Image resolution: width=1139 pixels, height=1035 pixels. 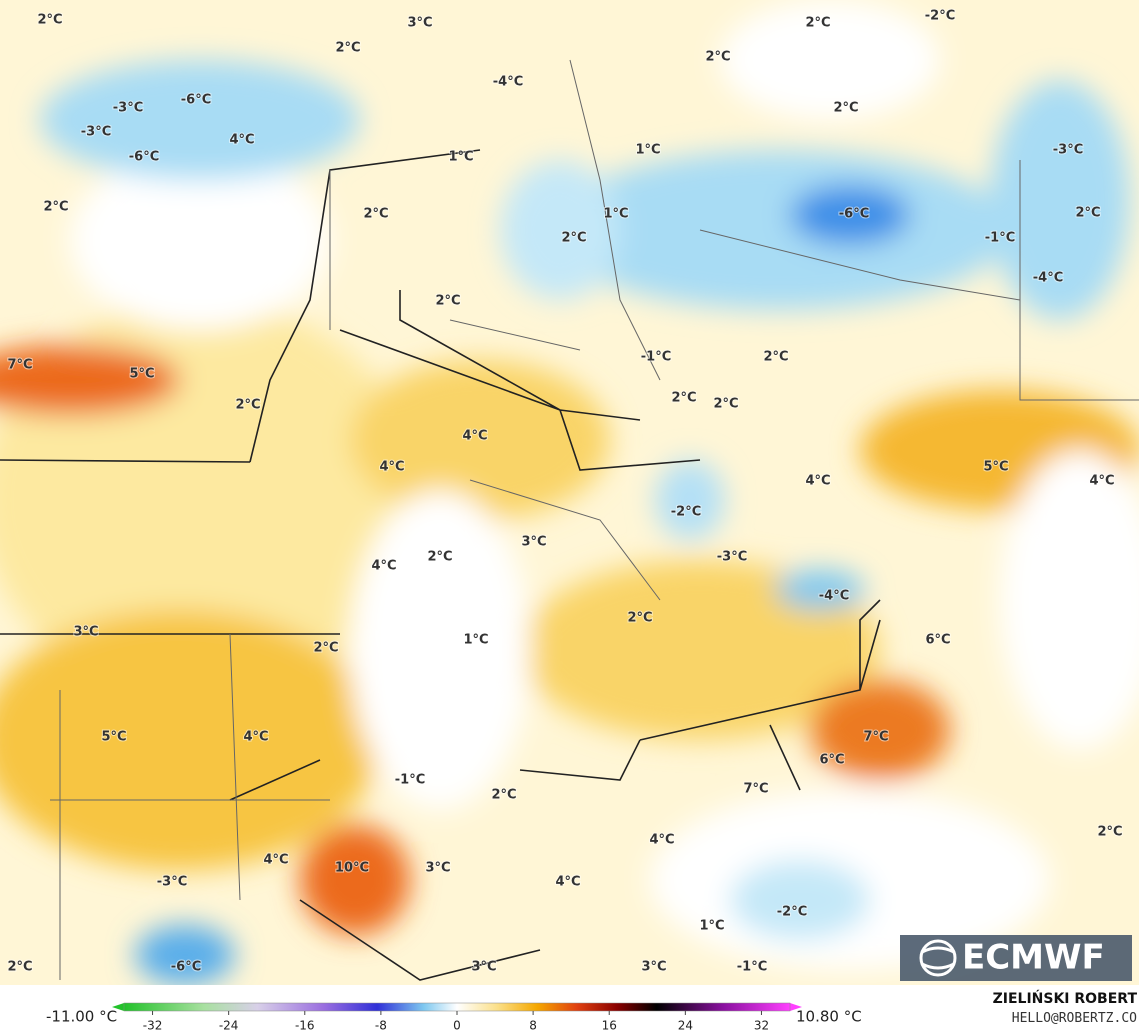 What do you see at coordinates (457, 1026) in the screenshot?
I see `colorbar-tick-label: 0` at bounding box center [457, 1026].